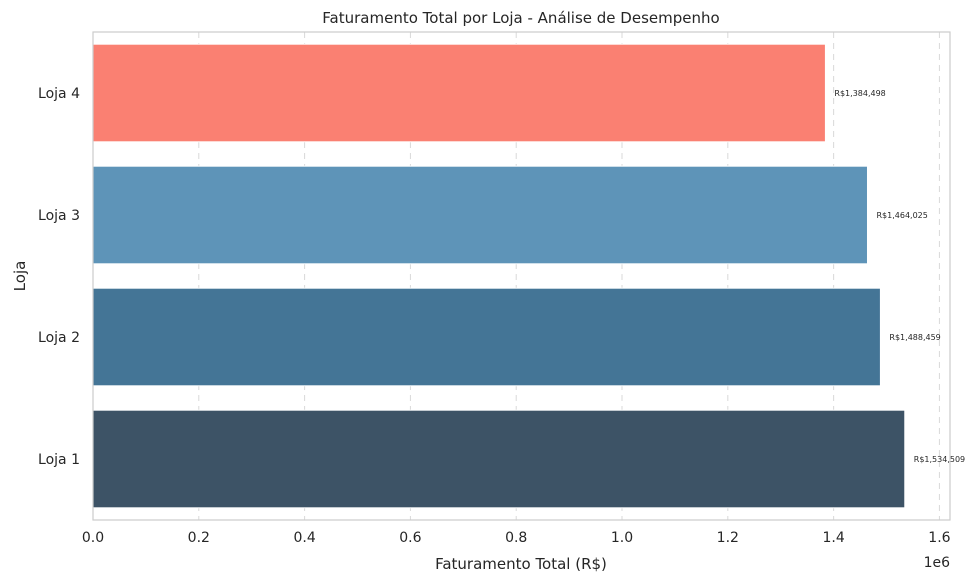  What do you see at coordinates (59, 94) in the screenshot?
I see `y-tick-label: Loja 4` at bounding box center [59, 94].